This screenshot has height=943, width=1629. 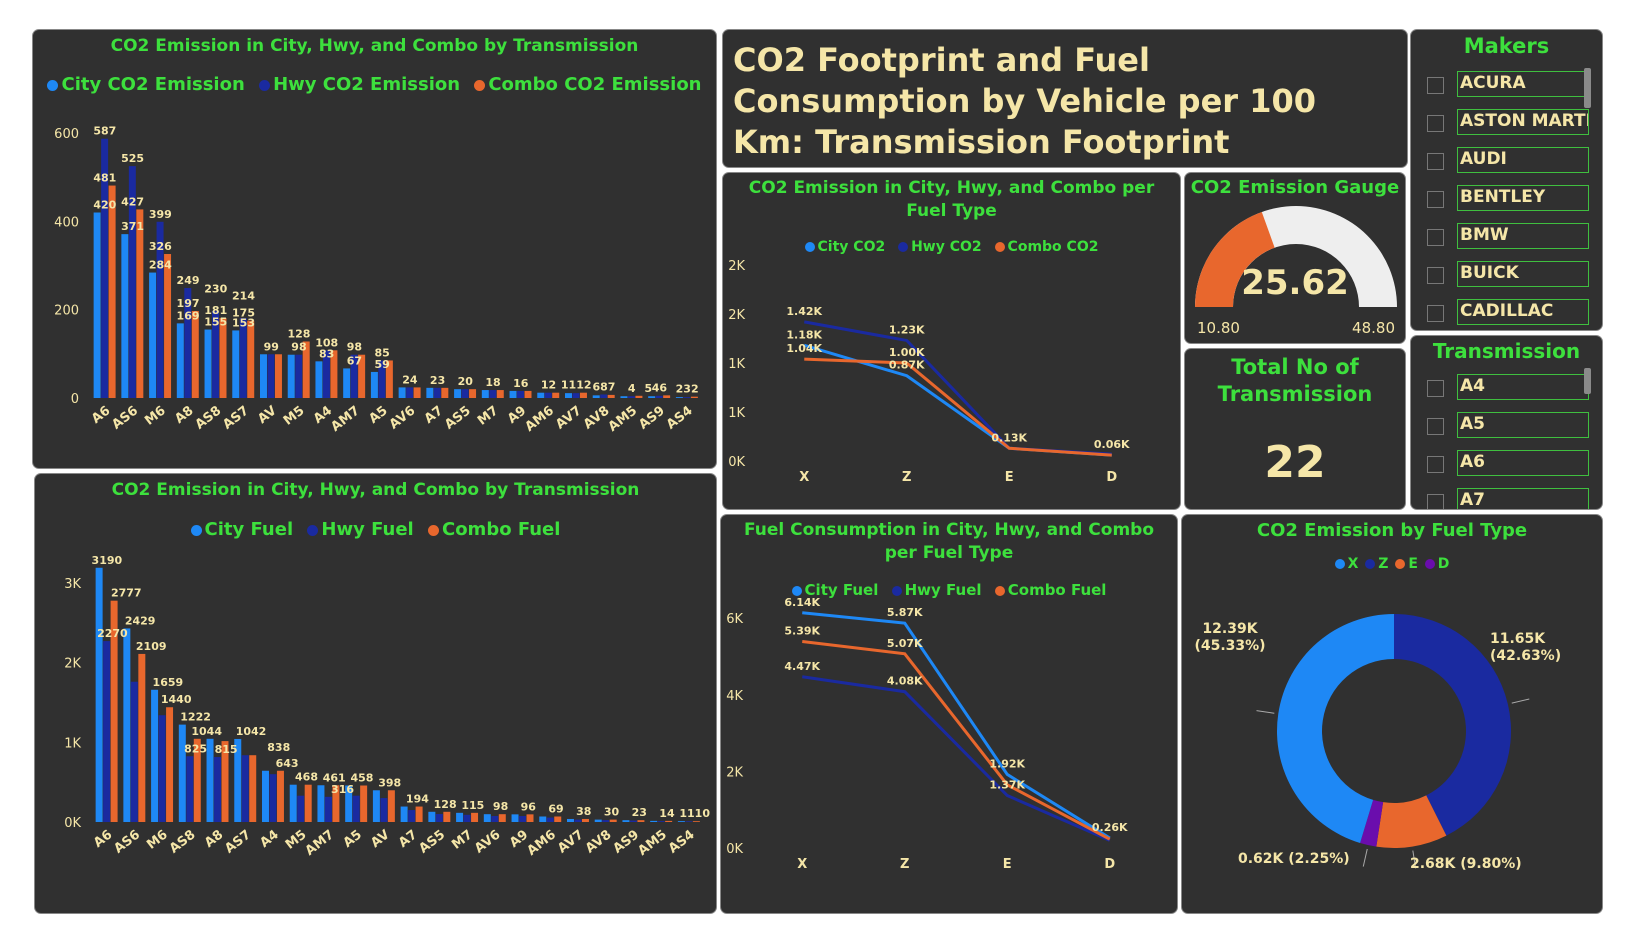 I want to click on y-tick-label: 200, so click(x=66, y=311).